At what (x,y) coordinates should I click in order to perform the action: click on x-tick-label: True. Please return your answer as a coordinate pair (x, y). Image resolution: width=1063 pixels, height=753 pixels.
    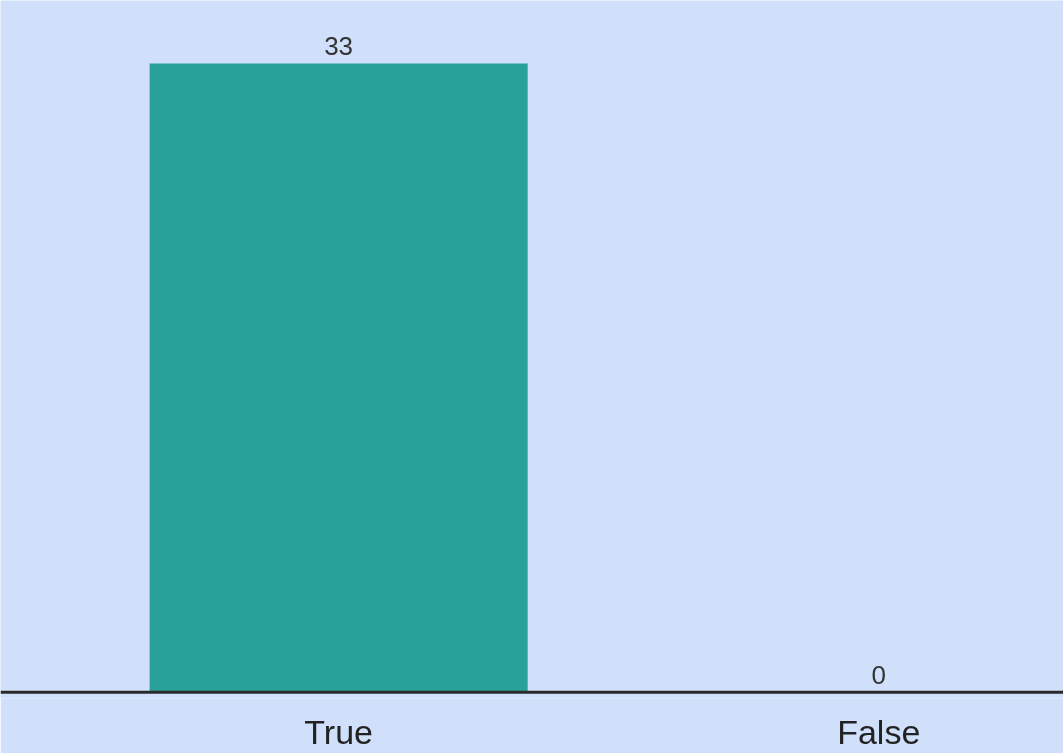
    Looking at the image, I should click on (338, 731).